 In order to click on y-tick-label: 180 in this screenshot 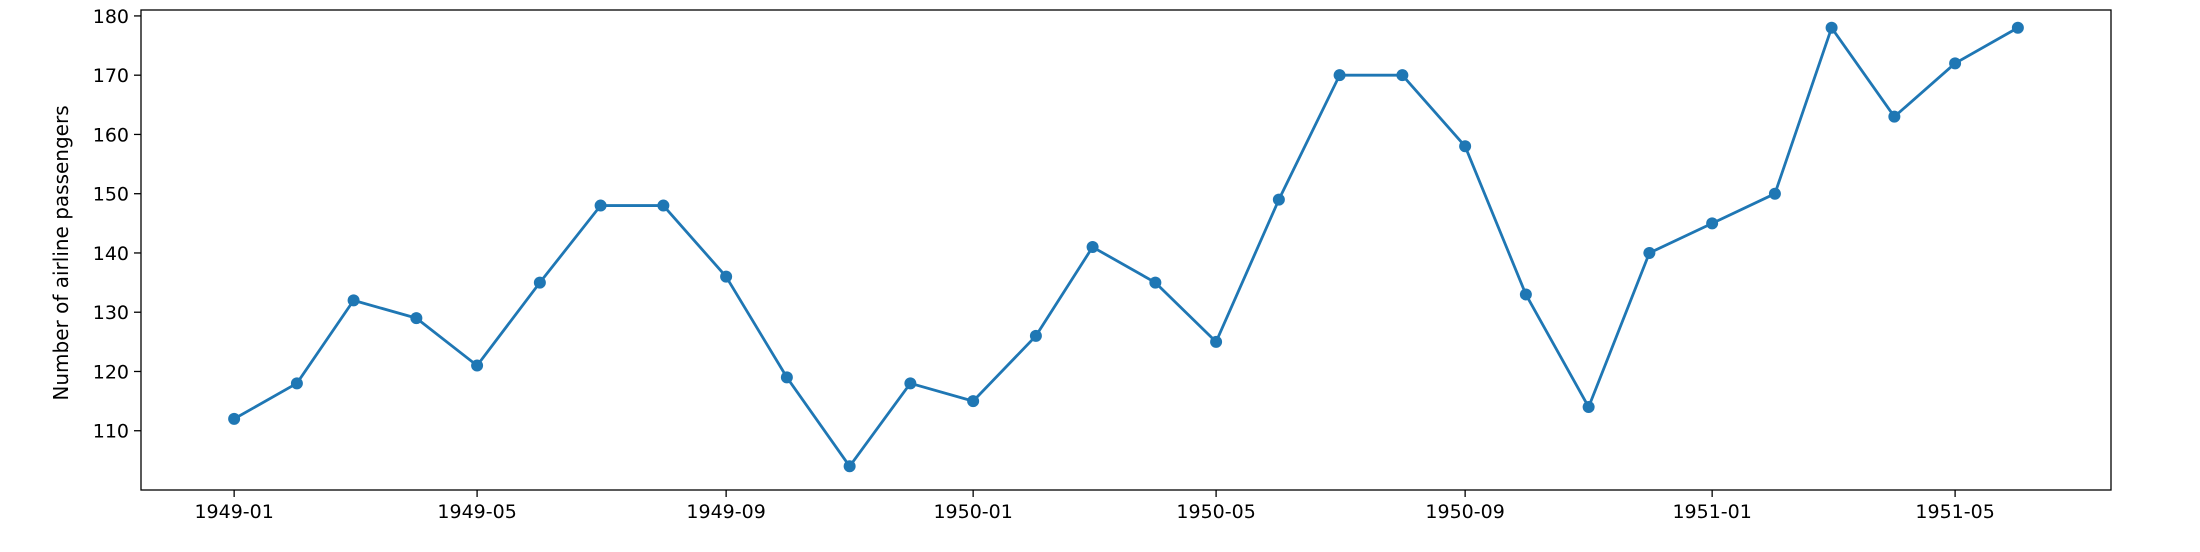, I will do `click(111, 17)`.